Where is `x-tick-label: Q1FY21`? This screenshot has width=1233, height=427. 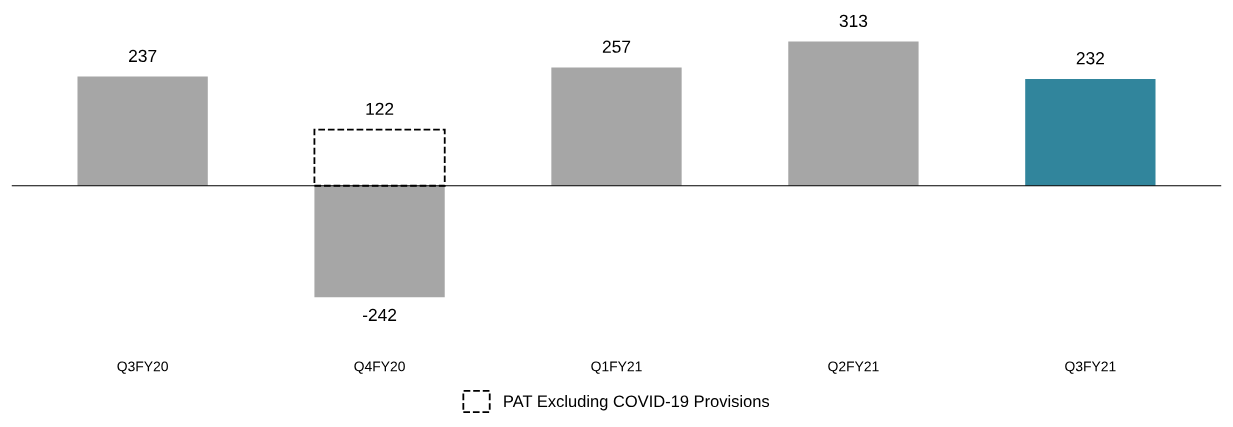 x-tick-label: Q1FY21 is located at coordinates (616, 367).